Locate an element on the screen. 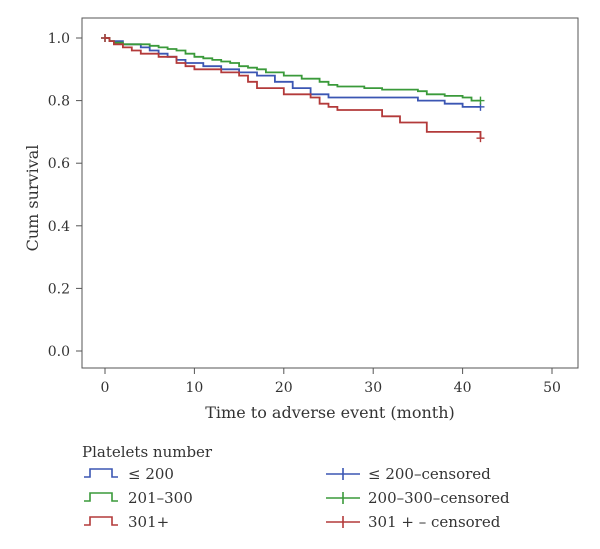 This screenshot has height=549, width=600. x-tick-label: 10 is located at coordinates (194, 388).